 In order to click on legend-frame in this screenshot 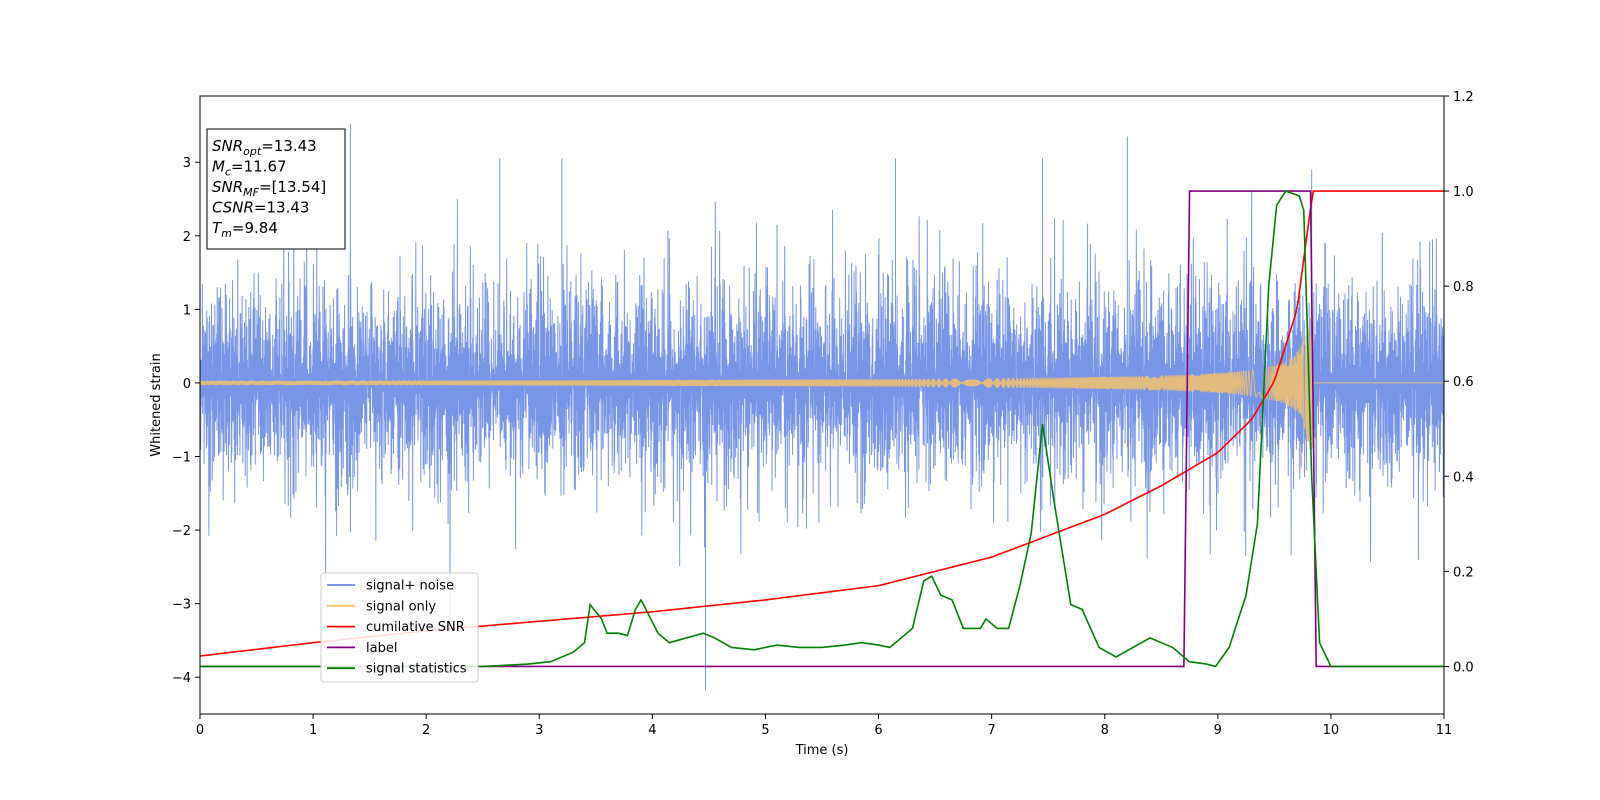, I will do `click(399, 627)`.